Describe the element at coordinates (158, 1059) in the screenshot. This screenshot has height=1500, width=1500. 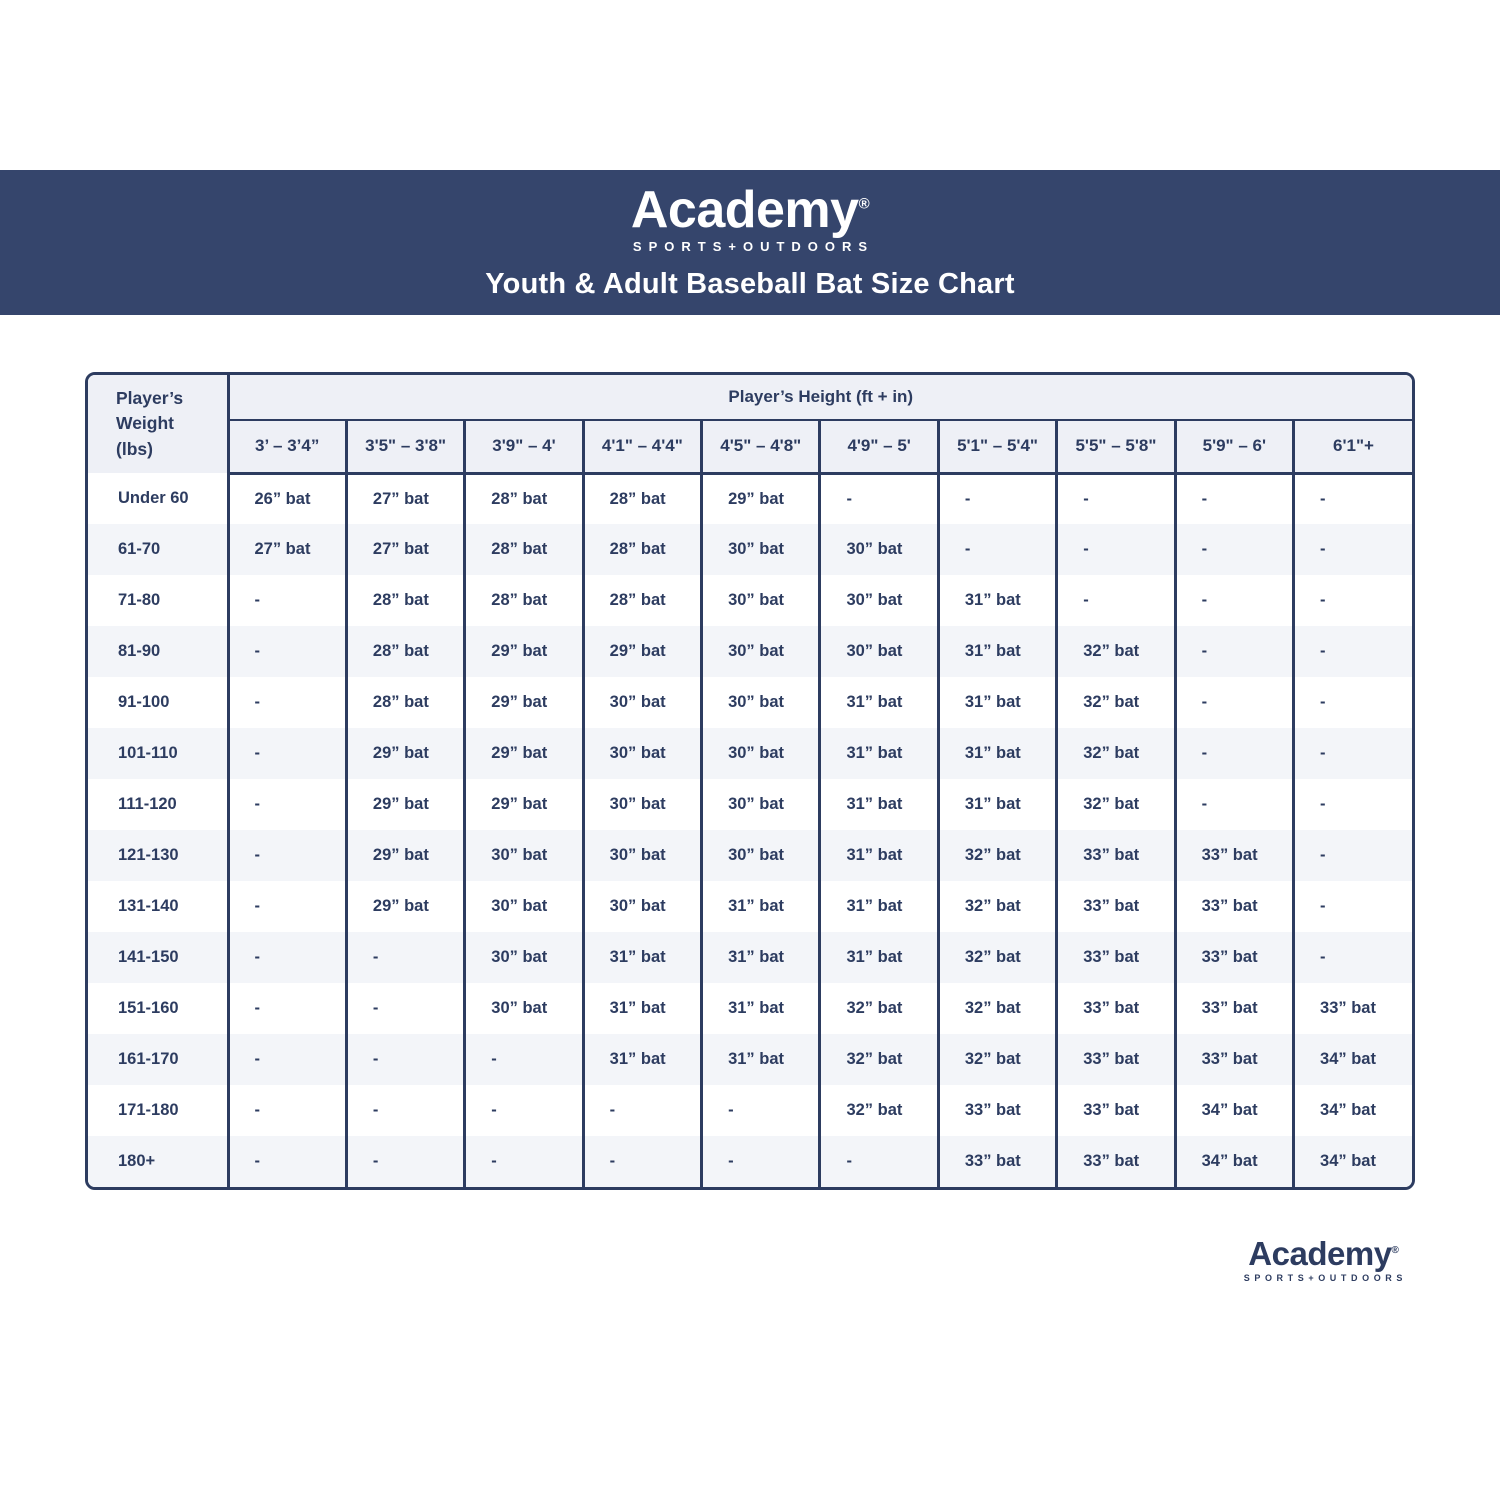
I see `weight-range-label: 161-170` at that location.